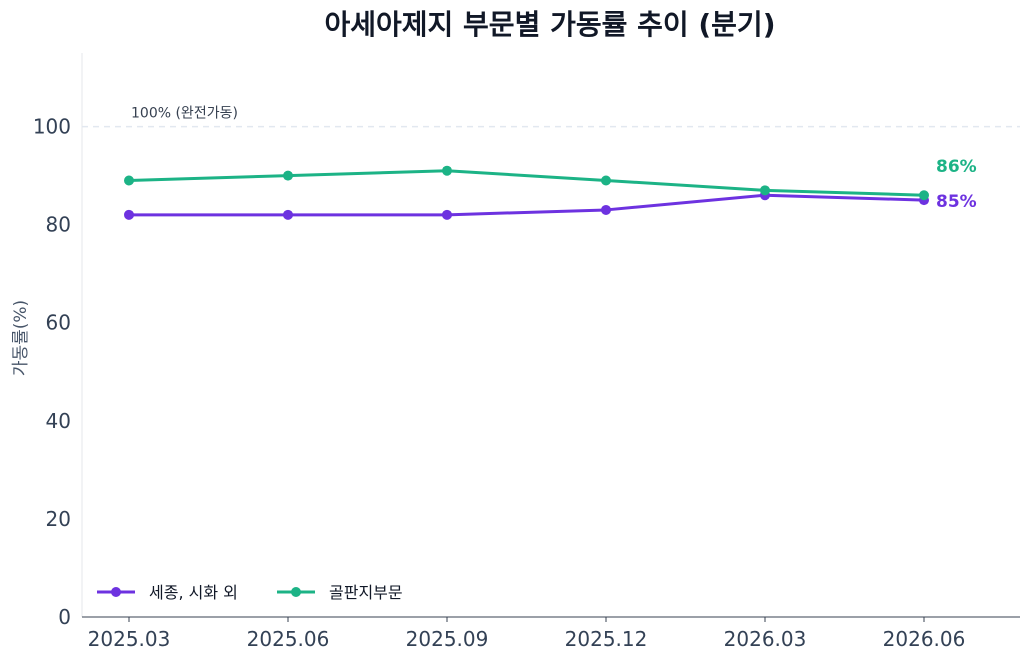 This screenshot has height=659, width=1030. Describe the element at coordinates (765, 639) in the screenshot. I see `x-tick-label: 2026.03` at that location.